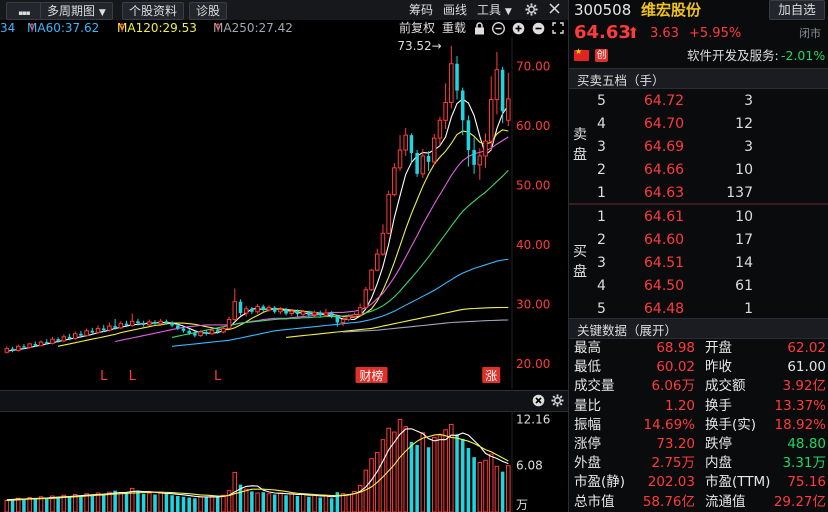 This screenshot has height=512, width=828. I want to click on reset-button: 重载, so click(454, 28).